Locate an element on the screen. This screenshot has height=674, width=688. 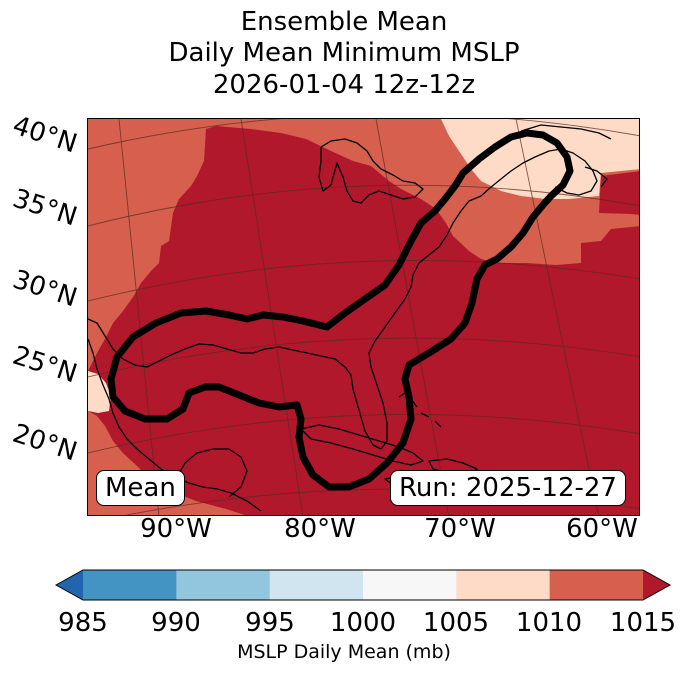
colorbar-tick-1010: 1010 is located at coordinates (549, 623).